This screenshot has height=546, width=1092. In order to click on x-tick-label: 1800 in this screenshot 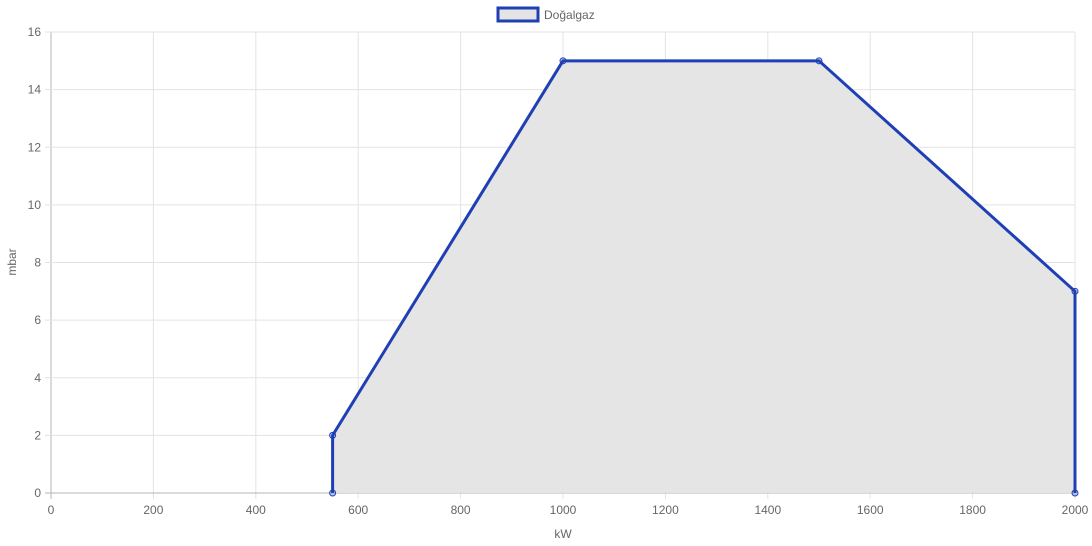, I will do `click(972, 510)`.